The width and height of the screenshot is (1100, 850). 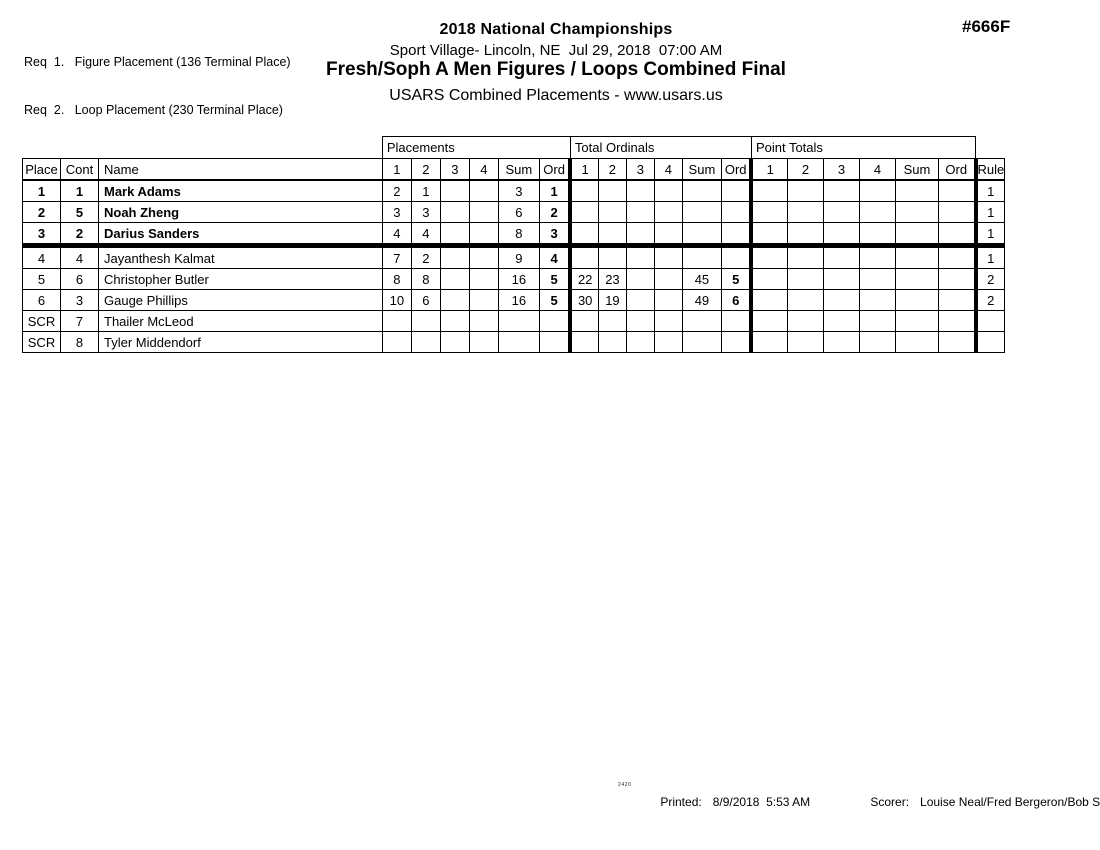 What do you see at coordinates (79, 321) in the screenshot?
I see `cell-cont: 7` at bounding box center [79, 321].